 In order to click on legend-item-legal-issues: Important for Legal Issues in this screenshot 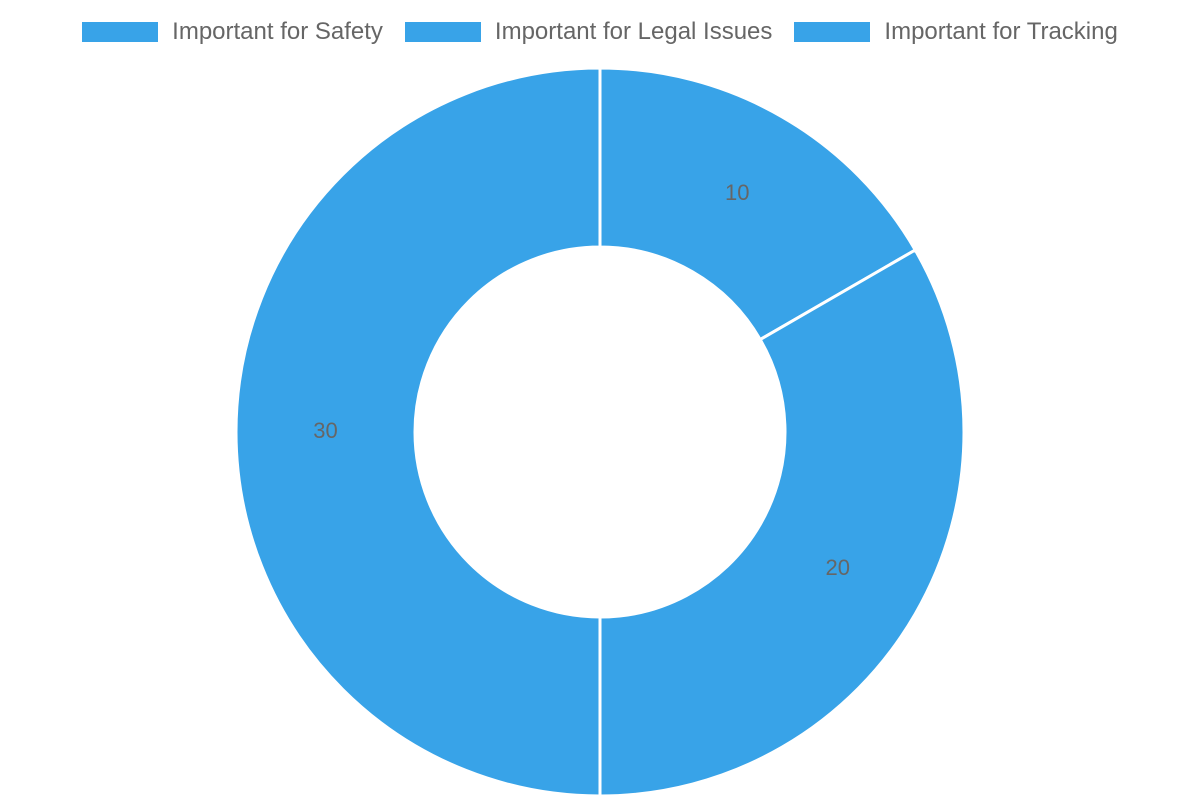, I will do `click(588, 32)`.